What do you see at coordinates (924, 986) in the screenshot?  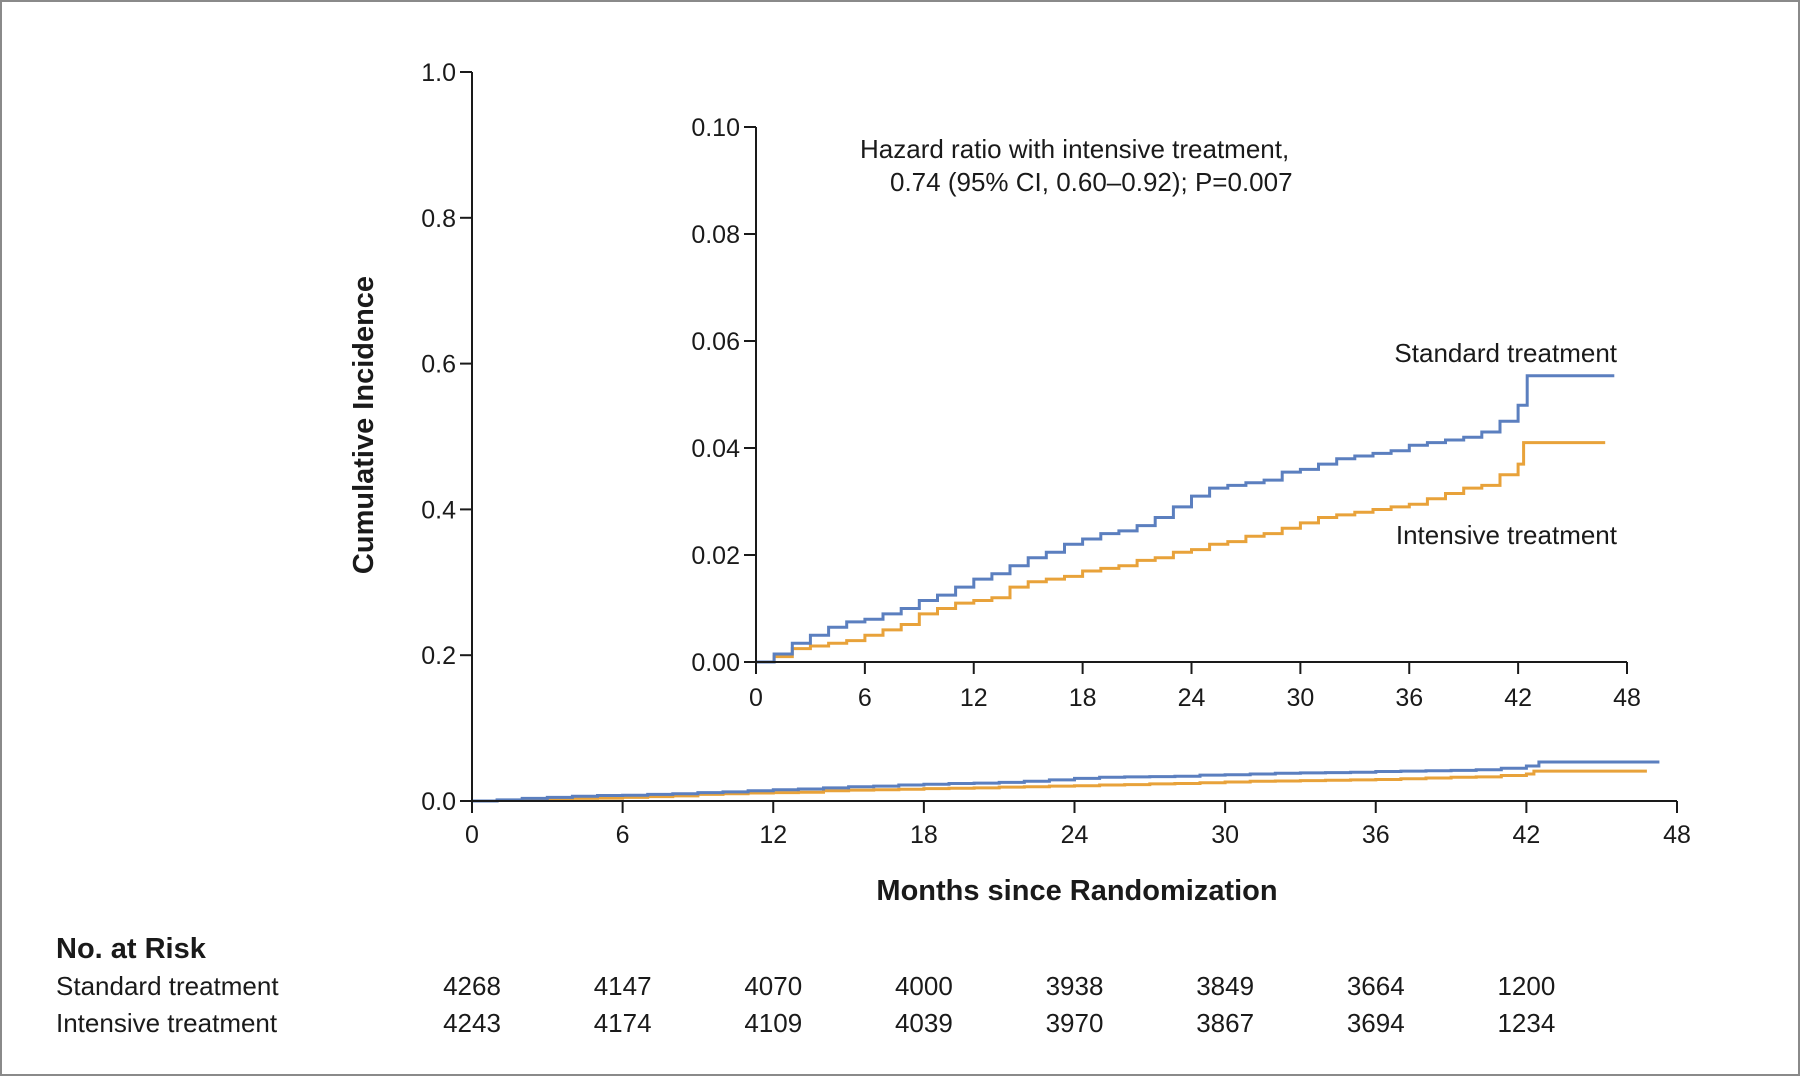 I see `risk-value: 4000` at bounding box center [924, 986].